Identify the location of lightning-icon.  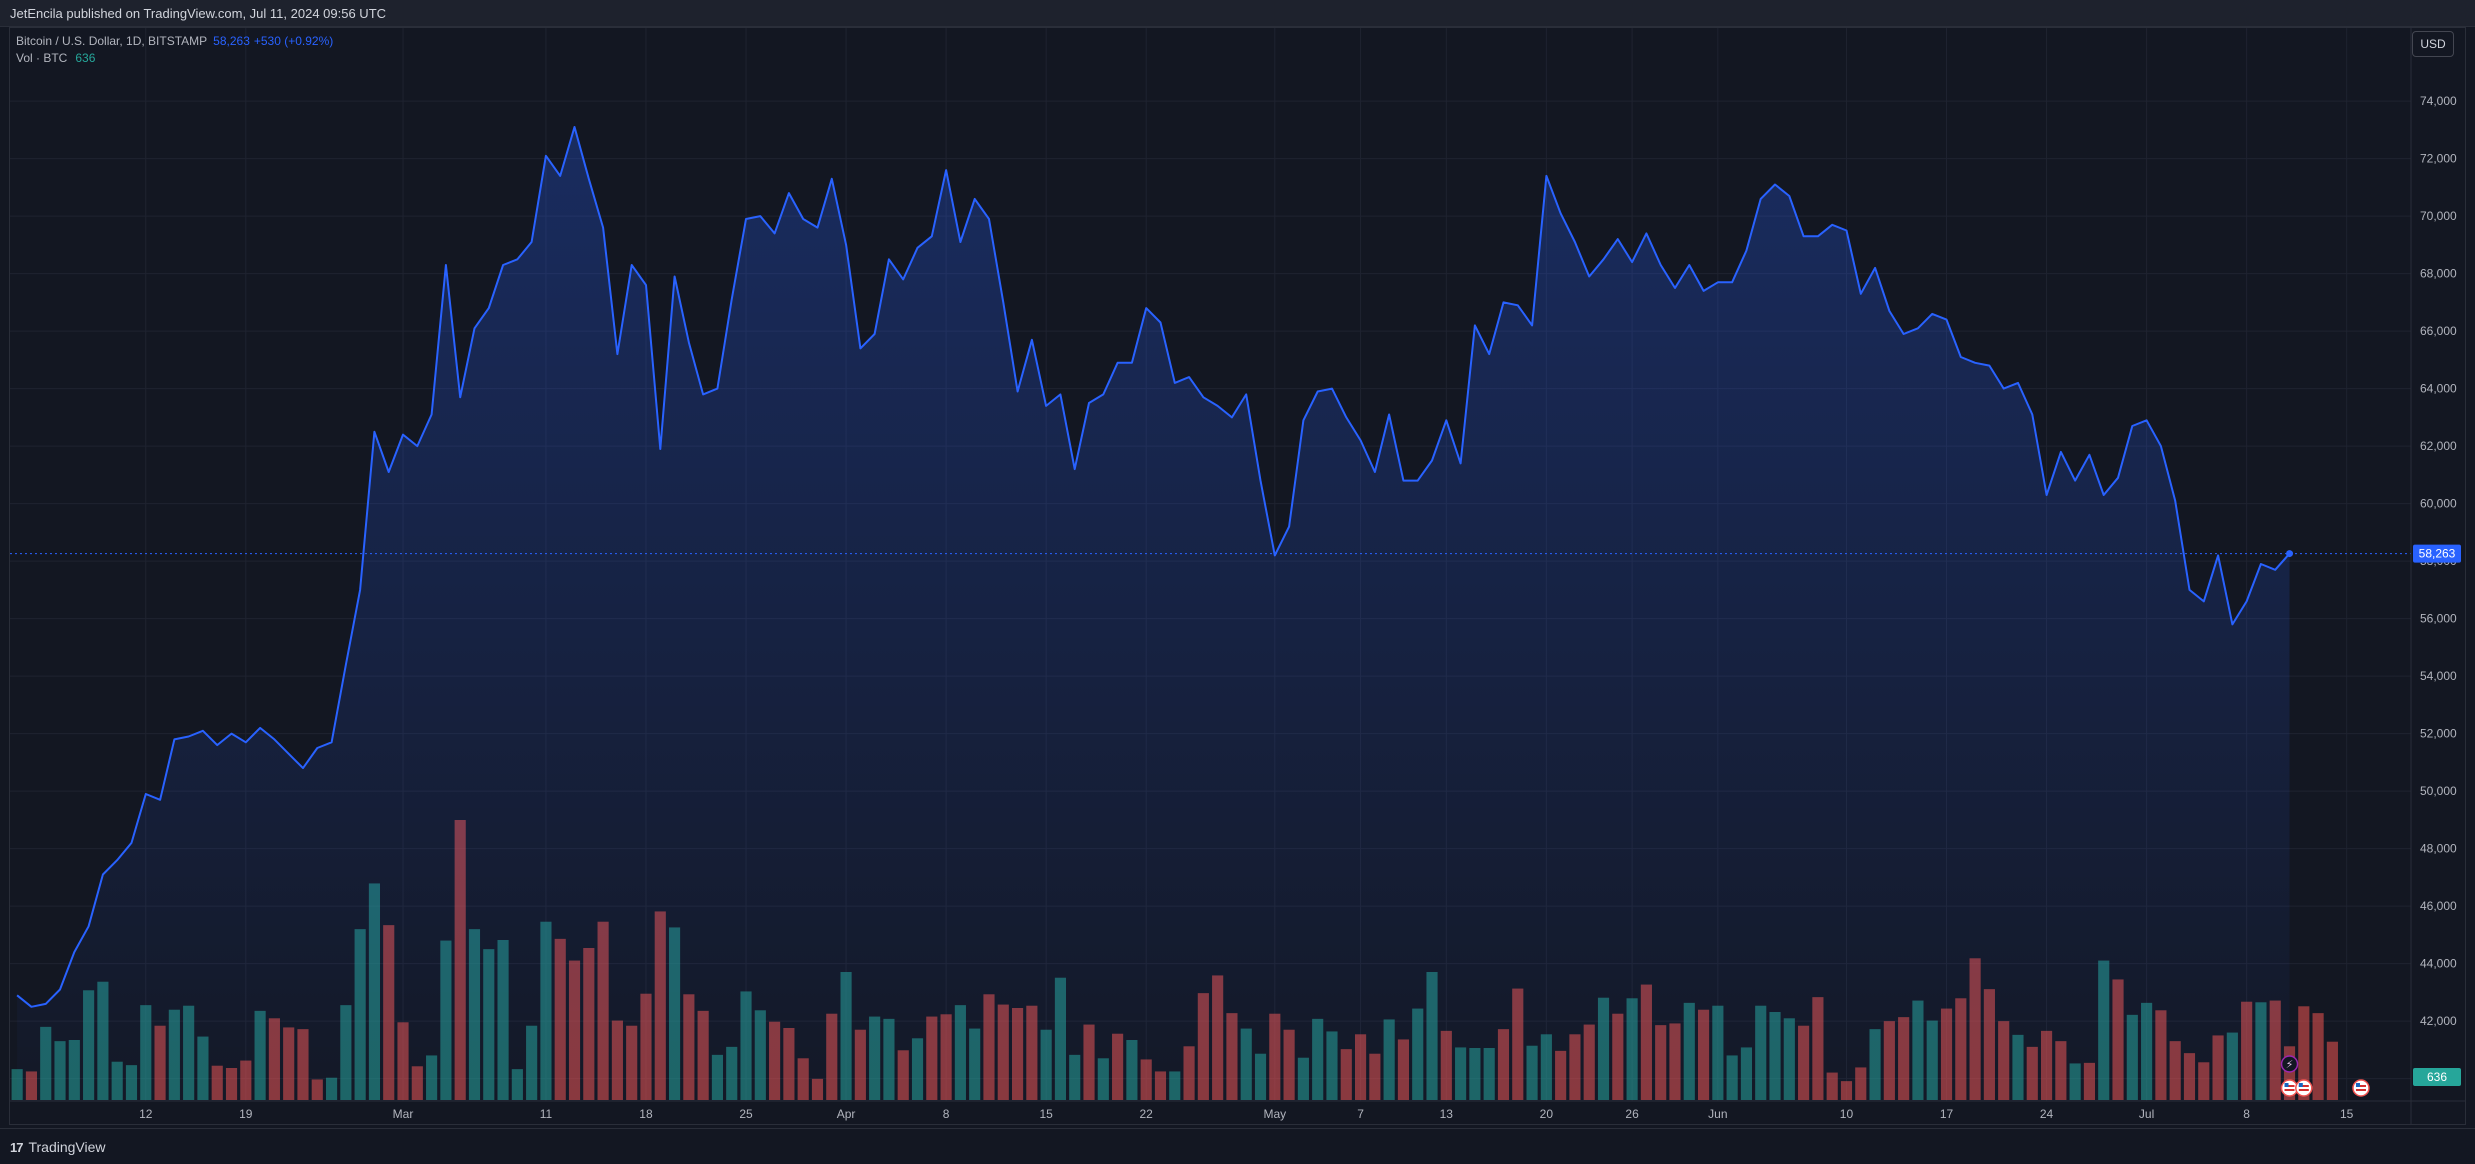
(2289, 1064).